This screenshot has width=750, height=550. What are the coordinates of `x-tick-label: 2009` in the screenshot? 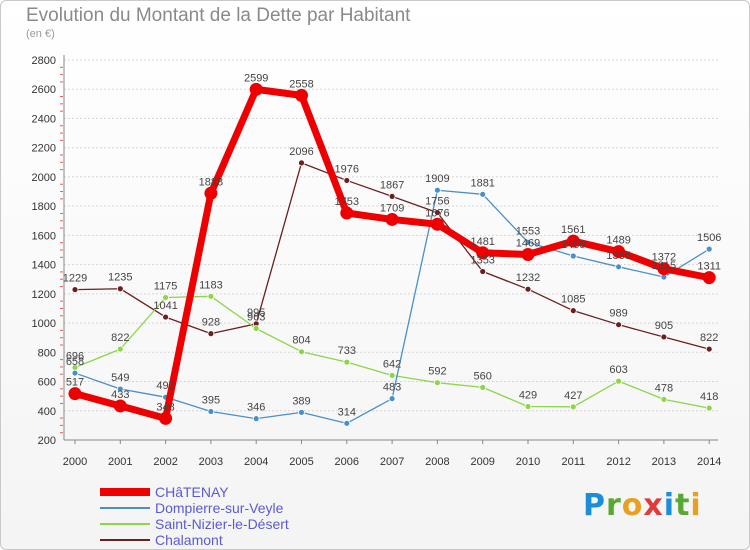 It's located at (482, 462).